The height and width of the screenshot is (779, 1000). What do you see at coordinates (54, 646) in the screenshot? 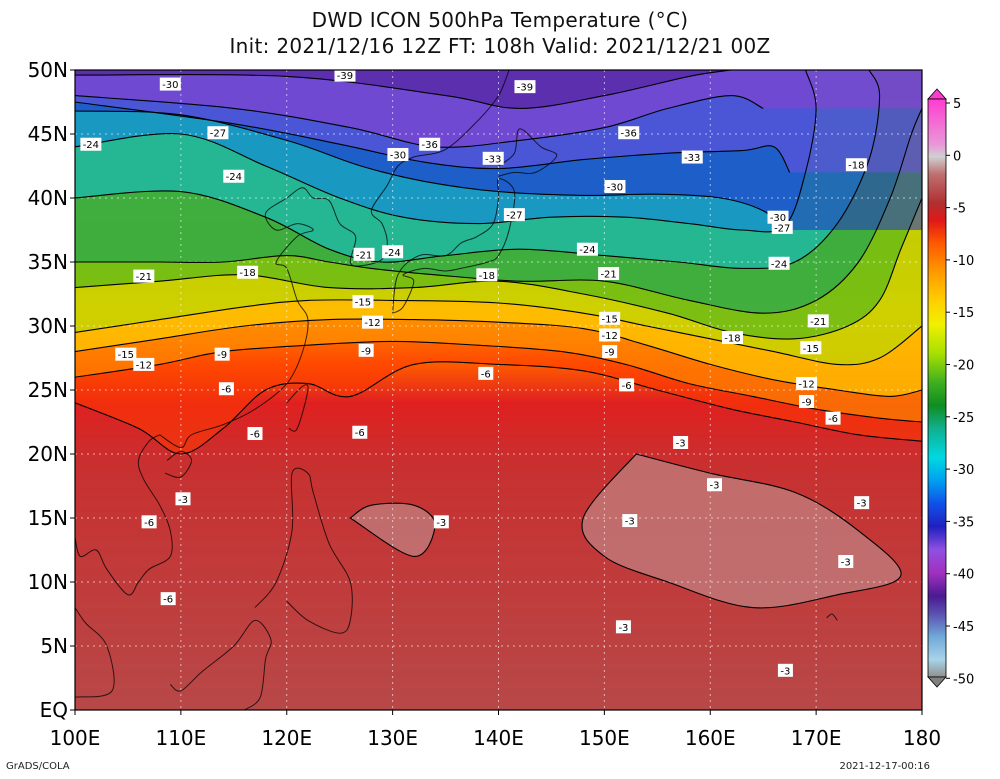
I see `lat-label: 5N` at bounding box center [54, 646].